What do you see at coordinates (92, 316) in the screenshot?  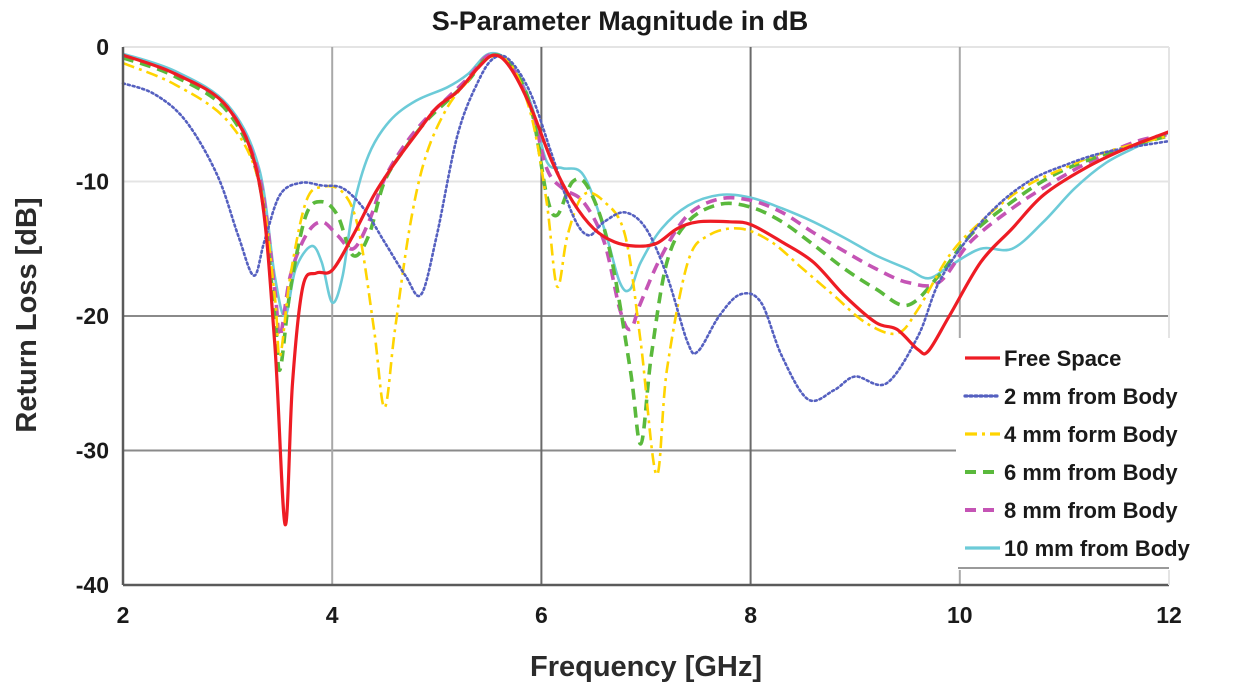 I see `y-tick-label: -20` at bounding box center [92, 316].